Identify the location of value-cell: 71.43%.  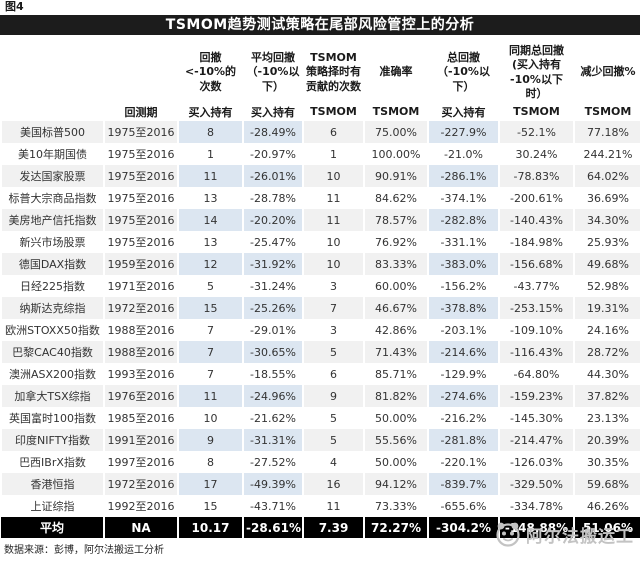
(395, 352).